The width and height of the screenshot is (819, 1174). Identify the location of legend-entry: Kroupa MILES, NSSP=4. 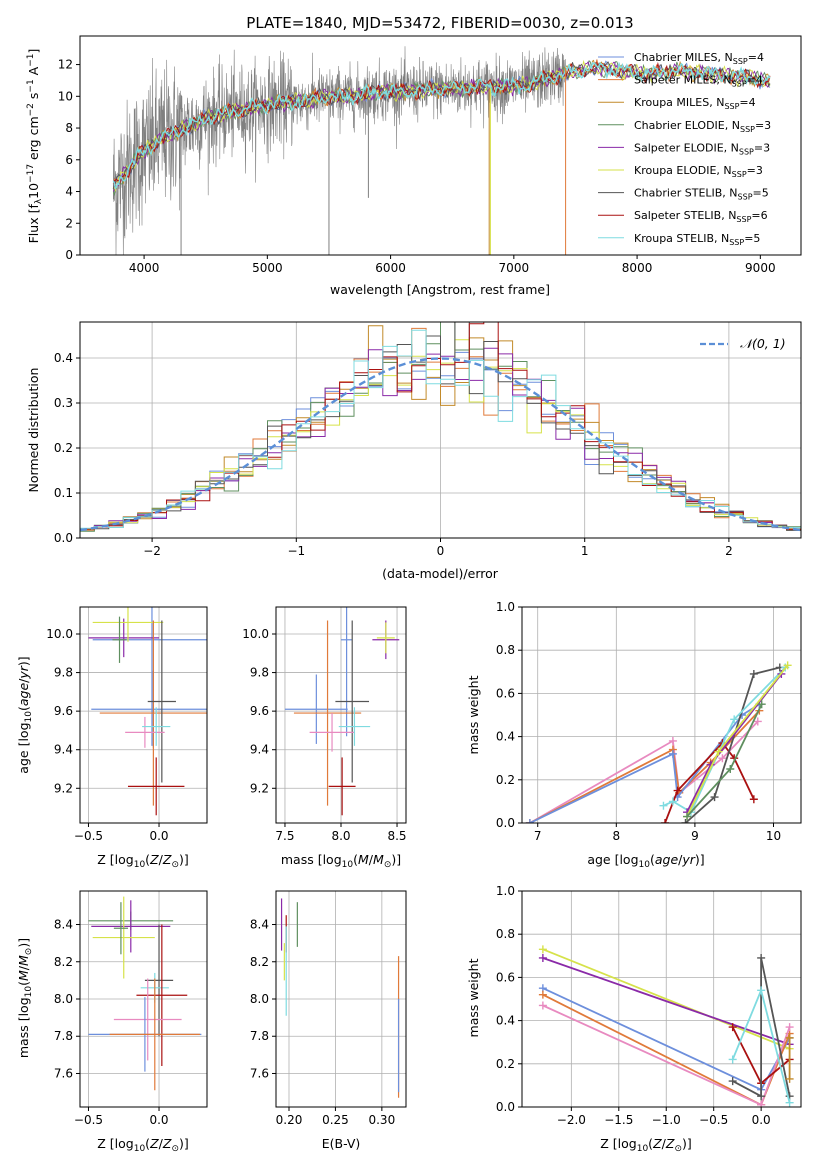
(695, 103).